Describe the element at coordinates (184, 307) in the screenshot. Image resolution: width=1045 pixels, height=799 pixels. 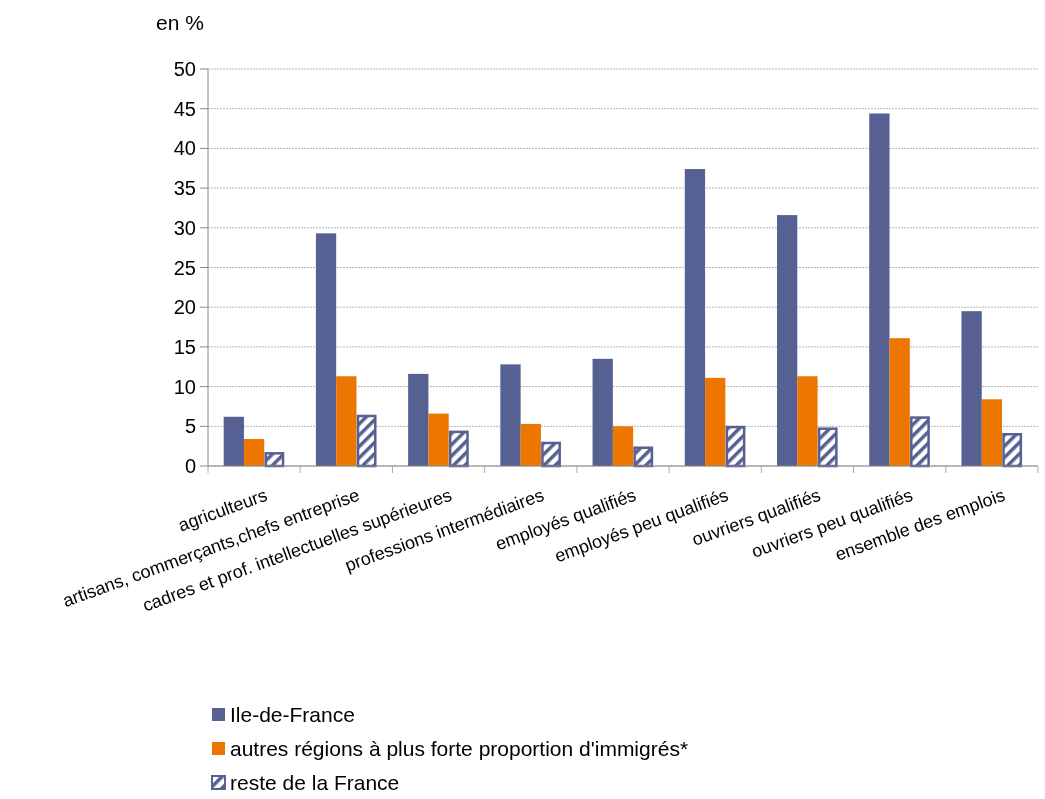
I see `y-tick-label: 20` at that location.